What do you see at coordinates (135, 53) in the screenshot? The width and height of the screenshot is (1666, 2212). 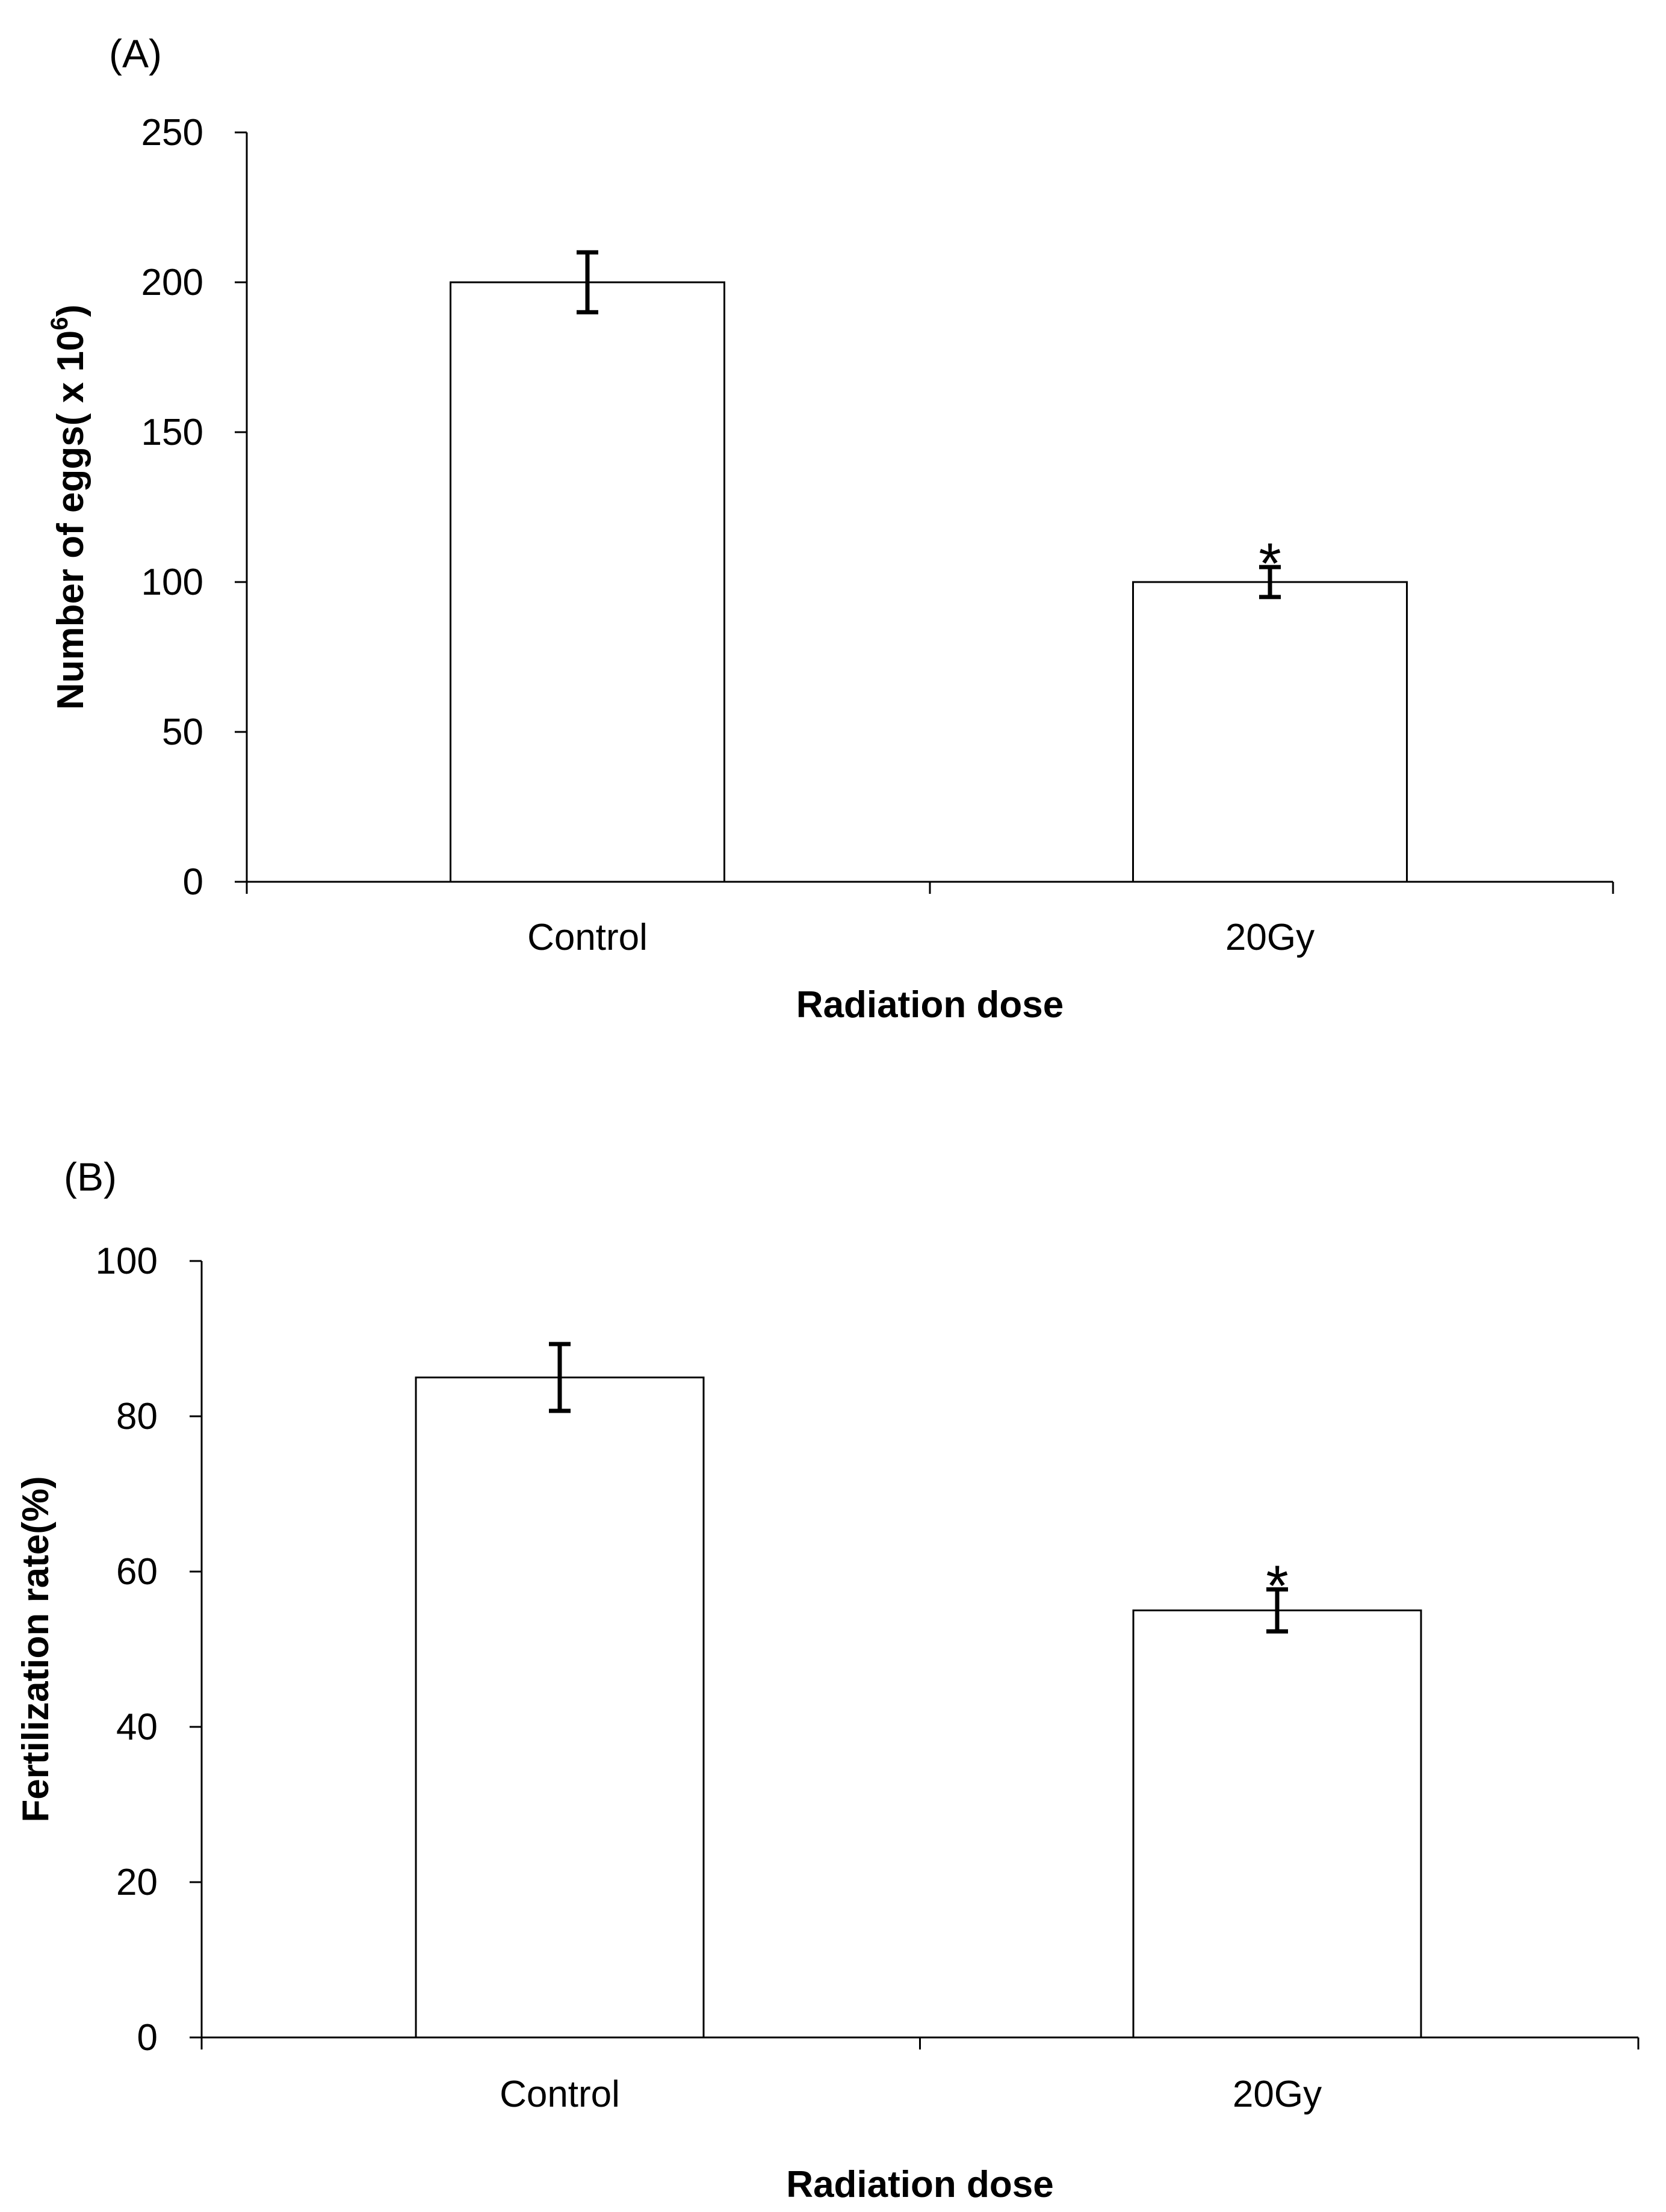 I see `panel-label: (A)` at bounding box center [135, 53].